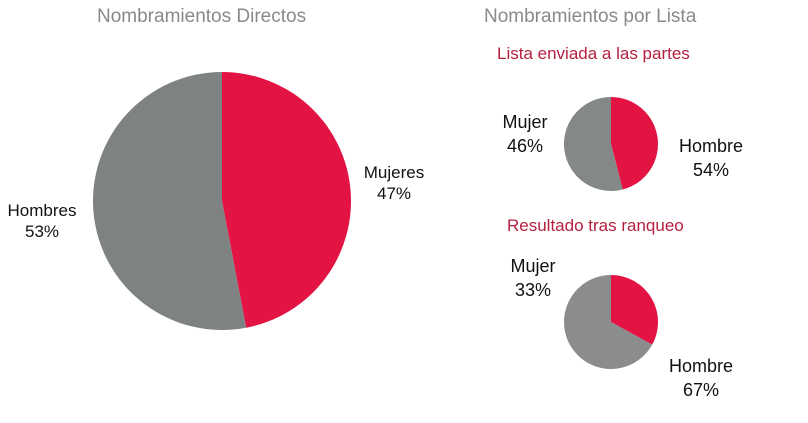 The image size is (808, 423). I want to click on slice-name: Hombres, so click(42, 210).